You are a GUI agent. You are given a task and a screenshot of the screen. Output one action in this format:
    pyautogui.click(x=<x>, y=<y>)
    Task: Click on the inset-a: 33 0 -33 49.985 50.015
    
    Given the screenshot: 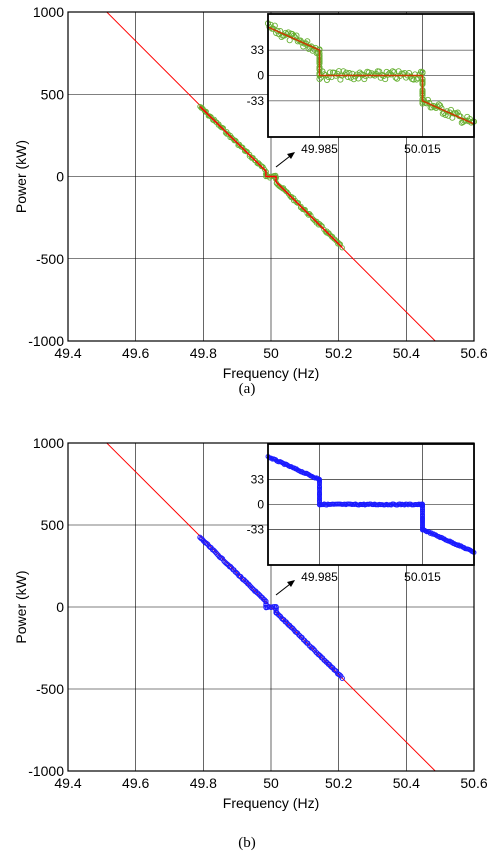 What is the action you would take?
    pyautogui.click(x=362, y=90)
    